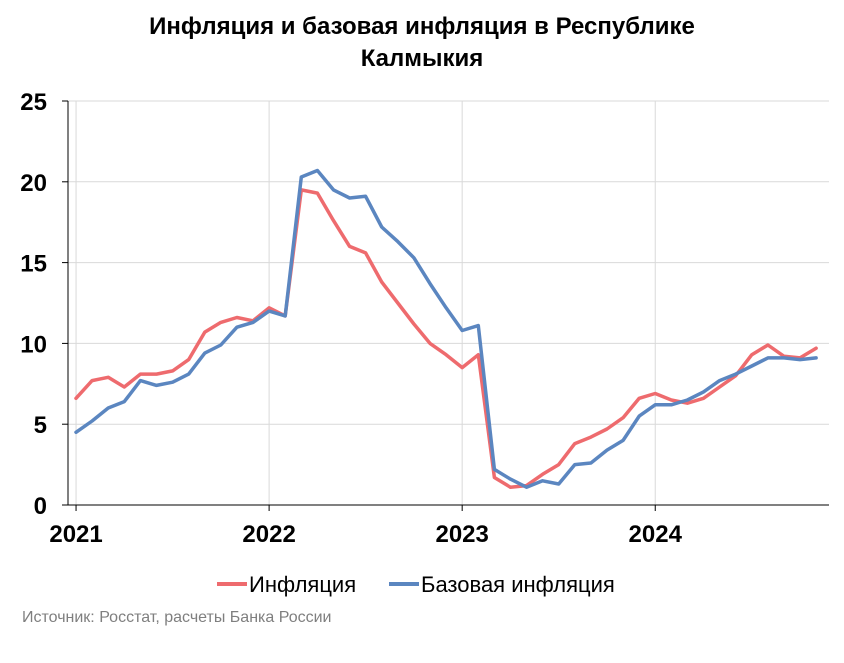 This screenshot has width=844, height=663. I want to click on y-tick-label: 20, so click(33, 183).